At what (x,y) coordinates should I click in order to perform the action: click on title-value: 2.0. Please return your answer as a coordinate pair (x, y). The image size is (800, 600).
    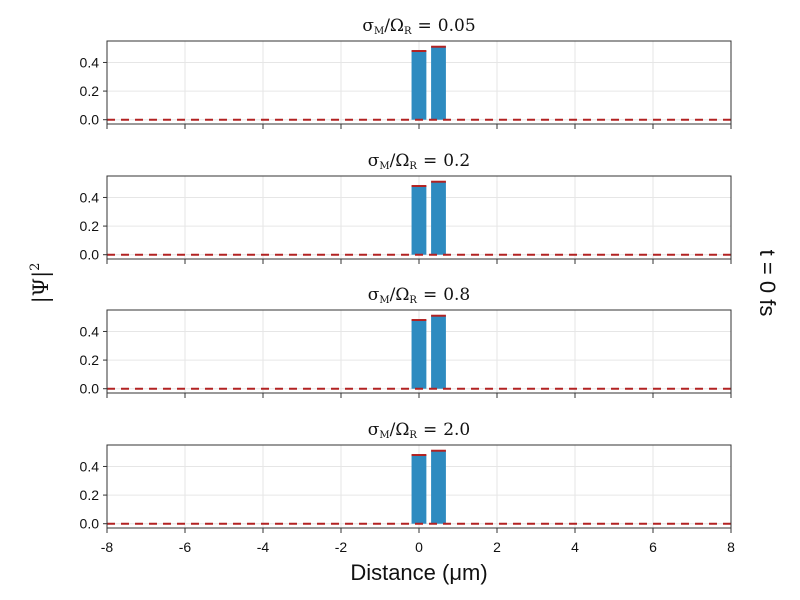
    Looking at the image, I should click on (456, 430).